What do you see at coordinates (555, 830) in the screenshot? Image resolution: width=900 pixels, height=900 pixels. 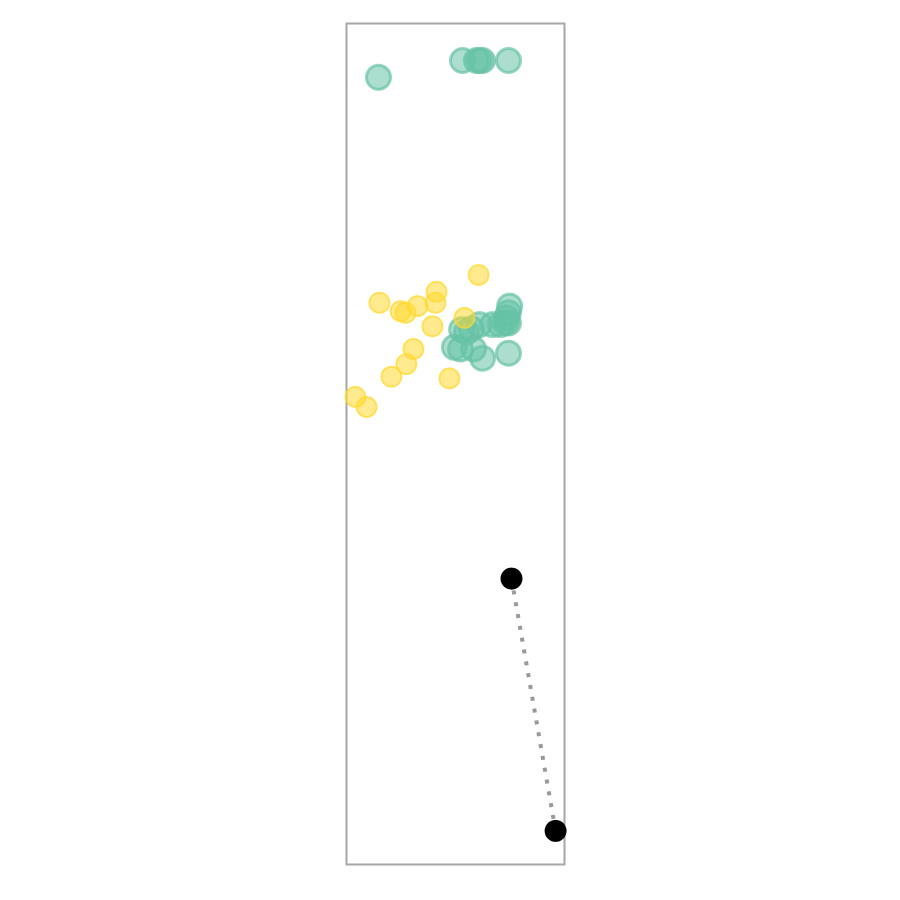 I see `connector-end-point` at bounding box center [555, 830].